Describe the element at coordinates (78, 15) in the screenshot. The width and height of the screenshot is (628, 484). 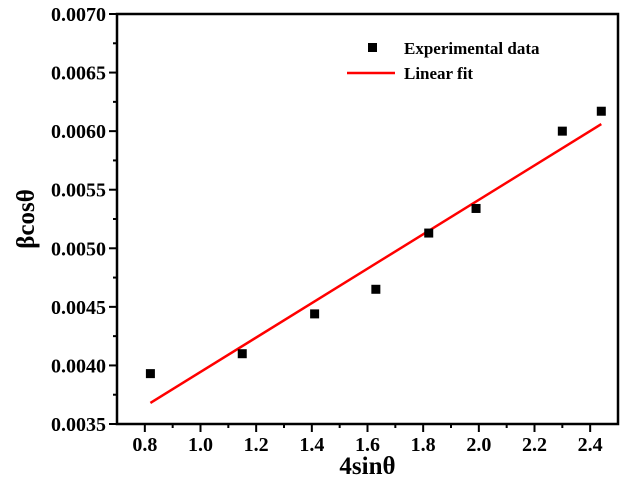
I see `y-tick-label: 0.0070` at that location.